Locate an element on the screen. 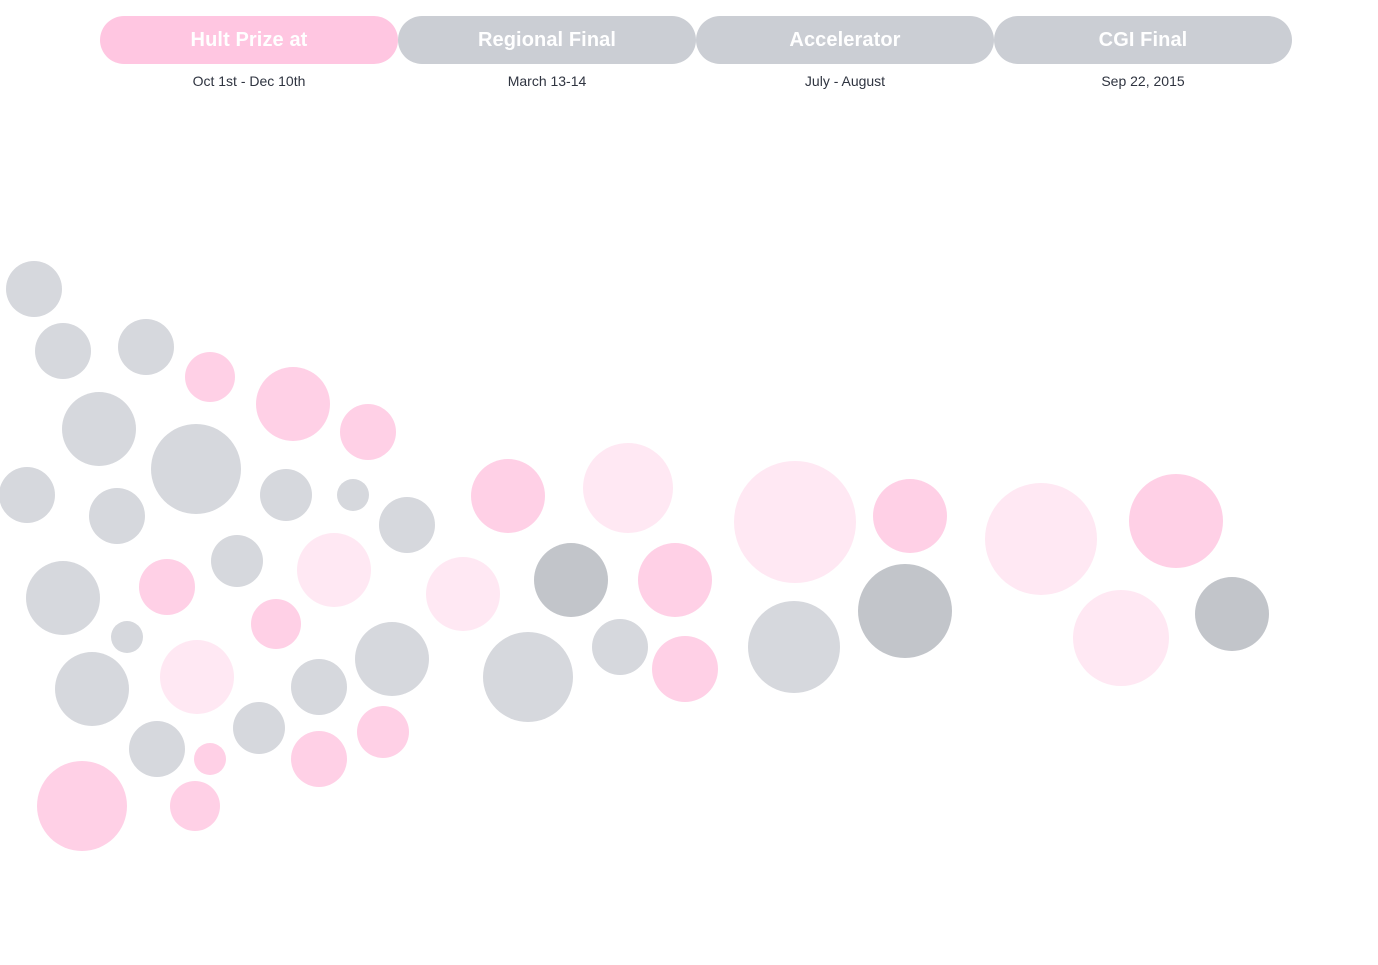  tab-regional-final: Regional Final is located at coordinates (547, 40).